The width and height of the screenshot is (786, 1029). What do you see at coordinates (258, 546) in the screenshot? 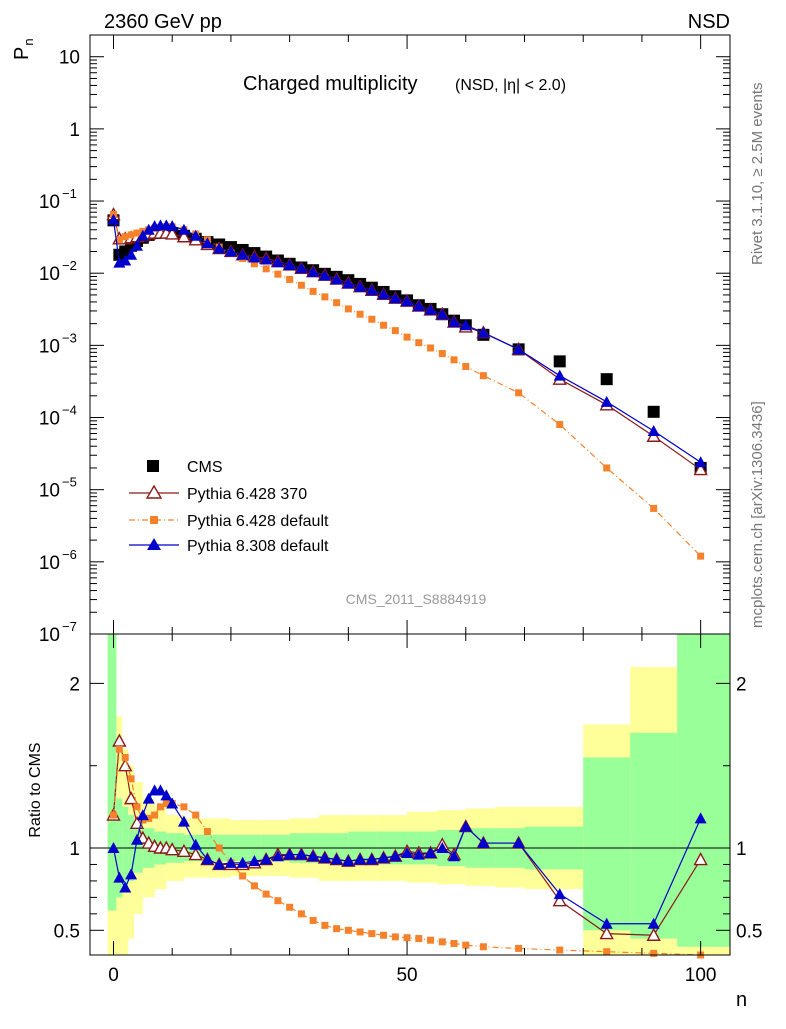
I see `legend-label-p8: Pythia 8.308 default` at bounding box center [258, 546].